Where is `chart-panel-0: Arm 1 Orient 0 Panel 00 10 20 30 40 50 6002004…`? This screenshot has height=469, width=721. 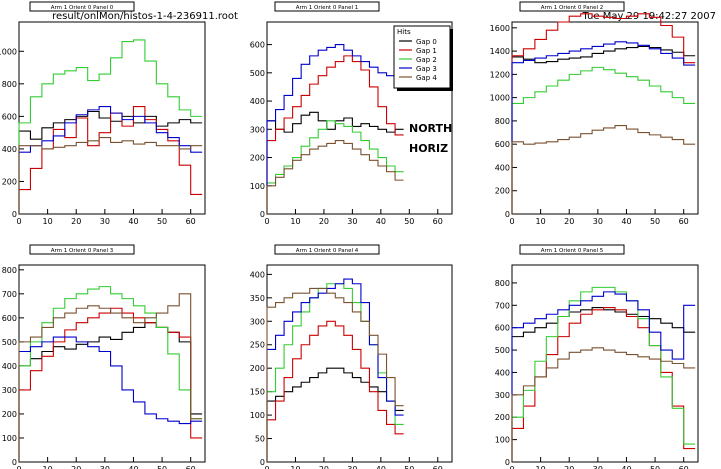
chart-panel-0: Arm 1 Orient 0 Panel 00 10 20 30 40 50 6002004… is located at coordinates (103, 113).